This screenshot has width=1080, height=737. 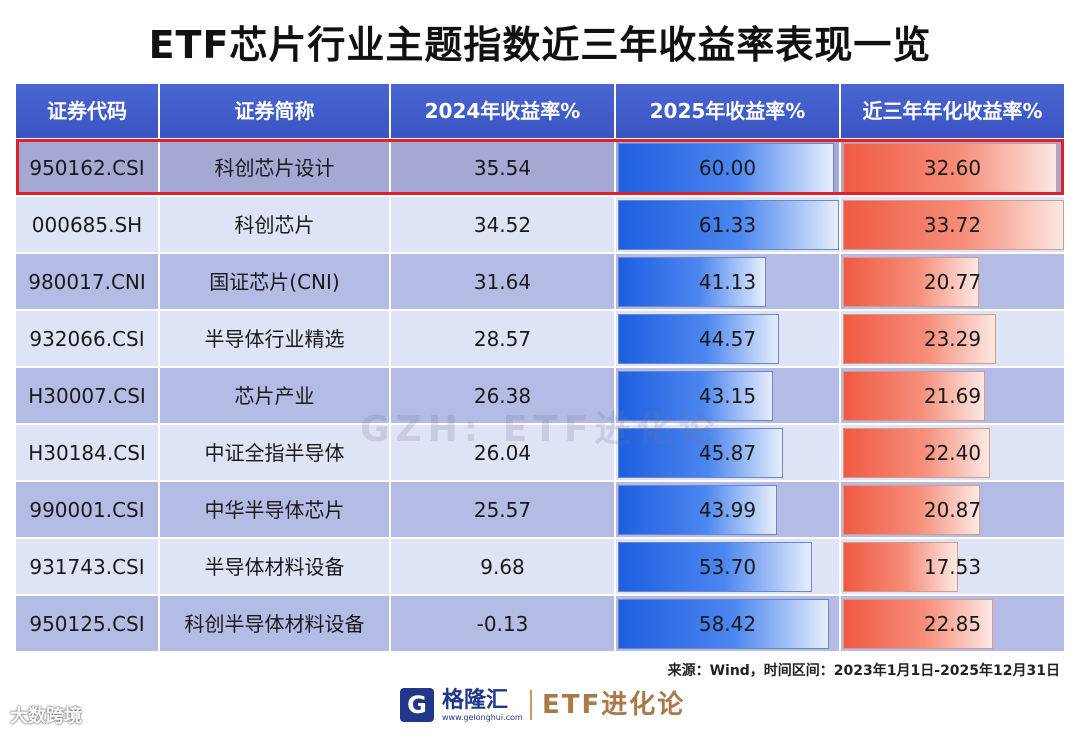 I want to click on cell-2025: 41.13, so click(x=728, y=280).